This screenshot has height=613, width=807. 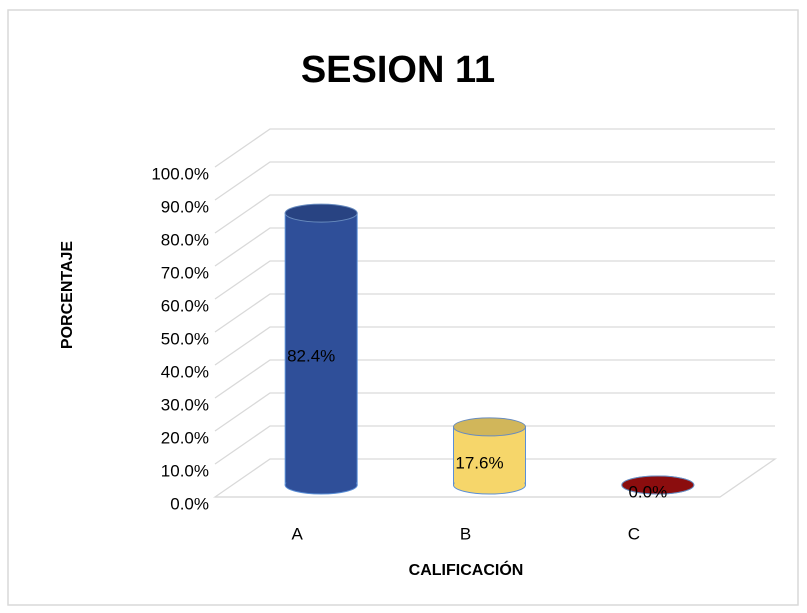 What do you see at coordinates (180, 173) in the screenshot?
I see `y-tick-label: 100.0%` at bounding box center [180, 173].